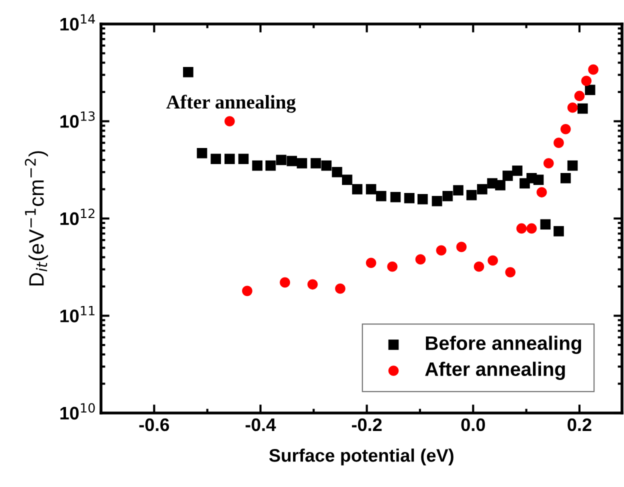  I want to click on y-tick-label: 10$^{11}$, so click(77, 314).